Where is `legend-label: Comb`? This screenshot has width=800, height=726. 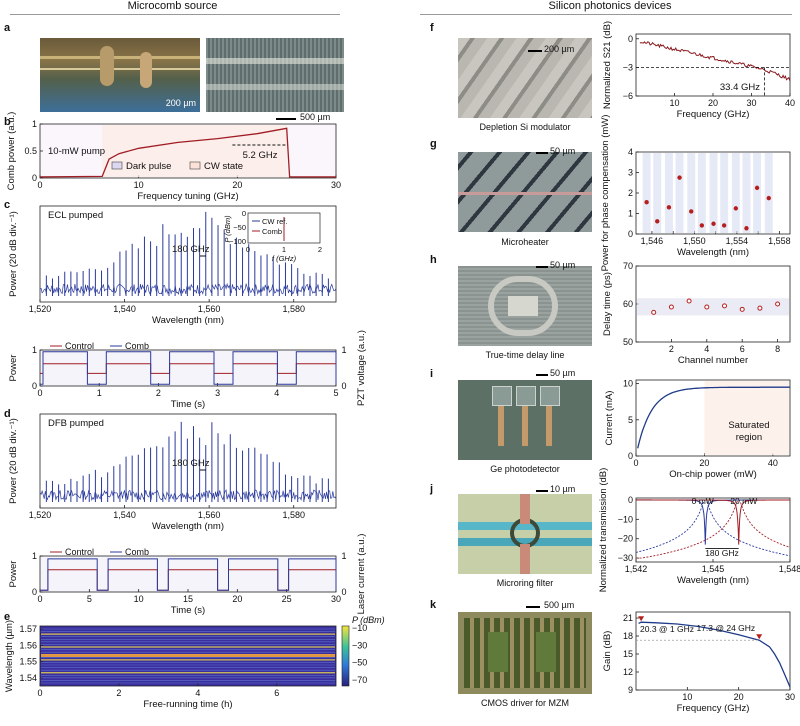
legend-label: Comb is located at coordinates (137, 346).